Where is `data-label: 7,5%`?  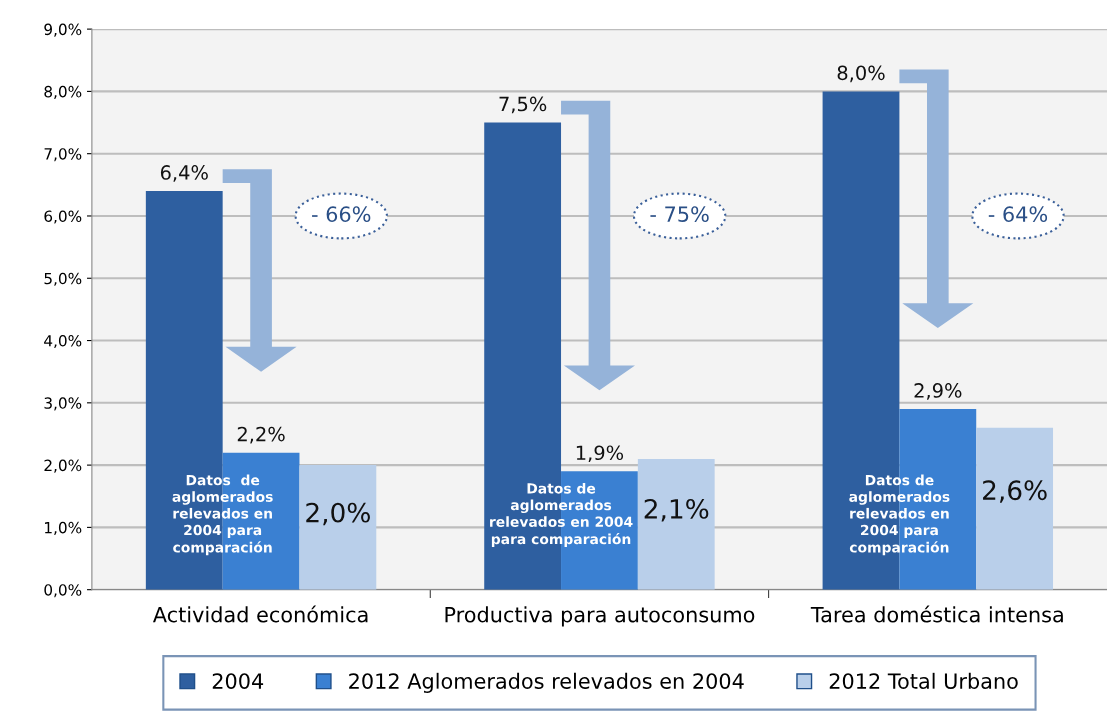 data-label: 7,5% is located at coordinates (523, 105).